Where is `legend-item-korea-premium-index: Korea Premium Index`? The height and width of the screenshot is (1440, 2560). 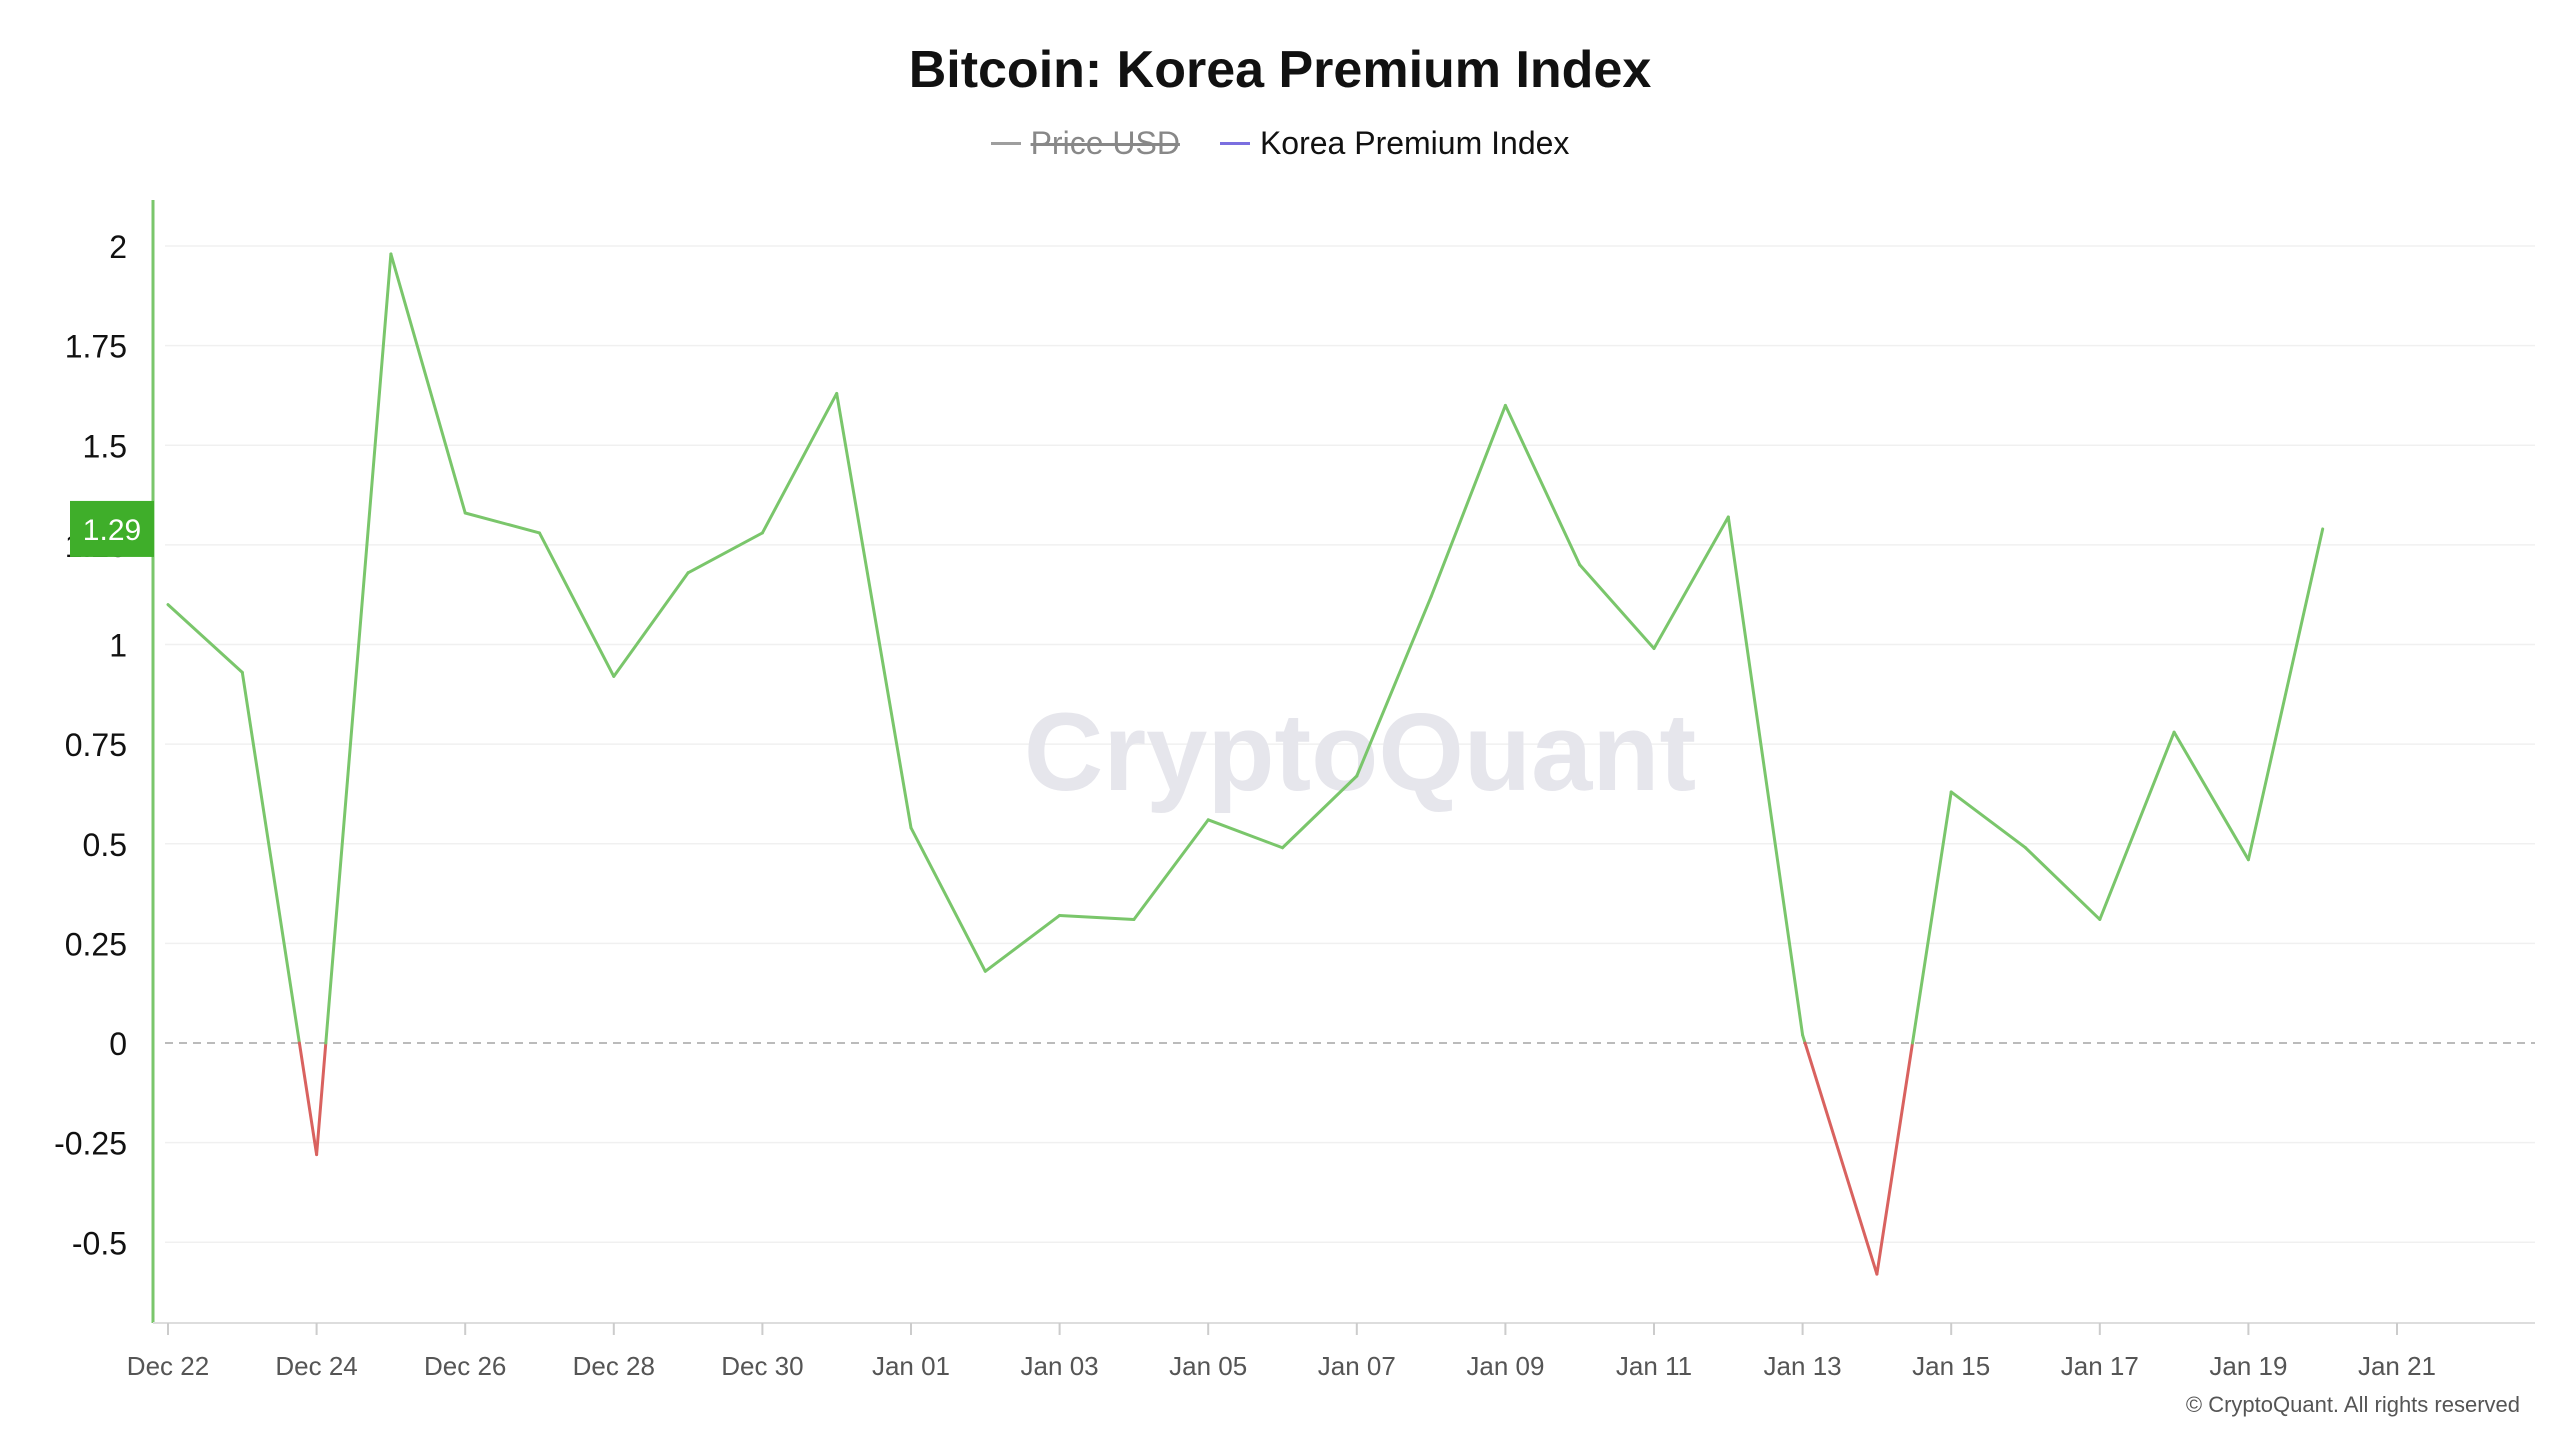 legend-item-korea-premium-index: Korea Premium Index is located at coordinates (1394, 143).